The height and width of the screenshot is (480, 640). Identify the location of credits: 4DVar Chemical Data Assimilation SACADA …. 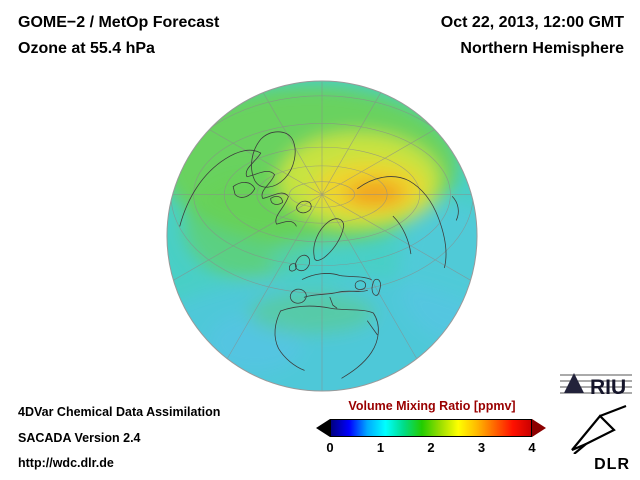
(119, 438).